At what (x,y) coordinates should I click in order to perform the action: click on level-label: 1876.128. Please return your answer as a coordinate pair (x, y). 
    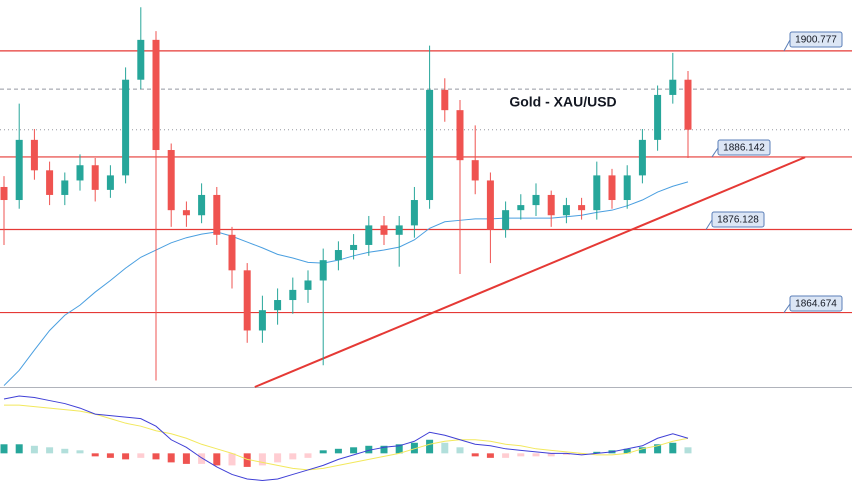
    Looking at the image, I should click on (738, 220).